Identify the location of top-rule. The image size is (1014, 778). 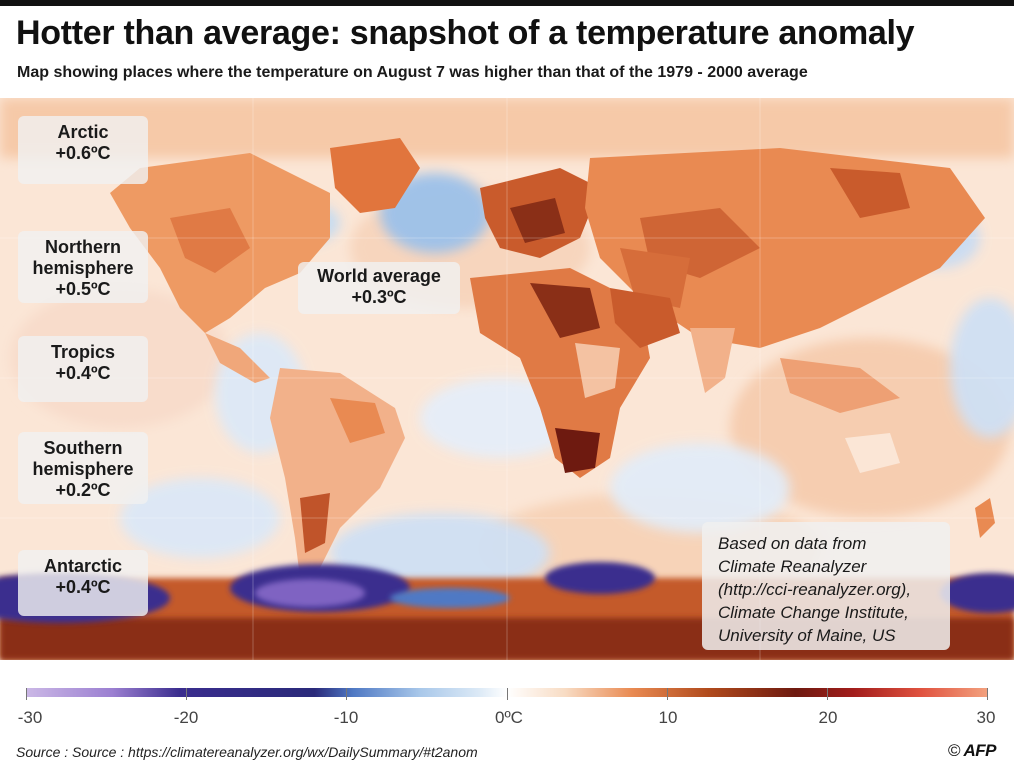
(507, 3).